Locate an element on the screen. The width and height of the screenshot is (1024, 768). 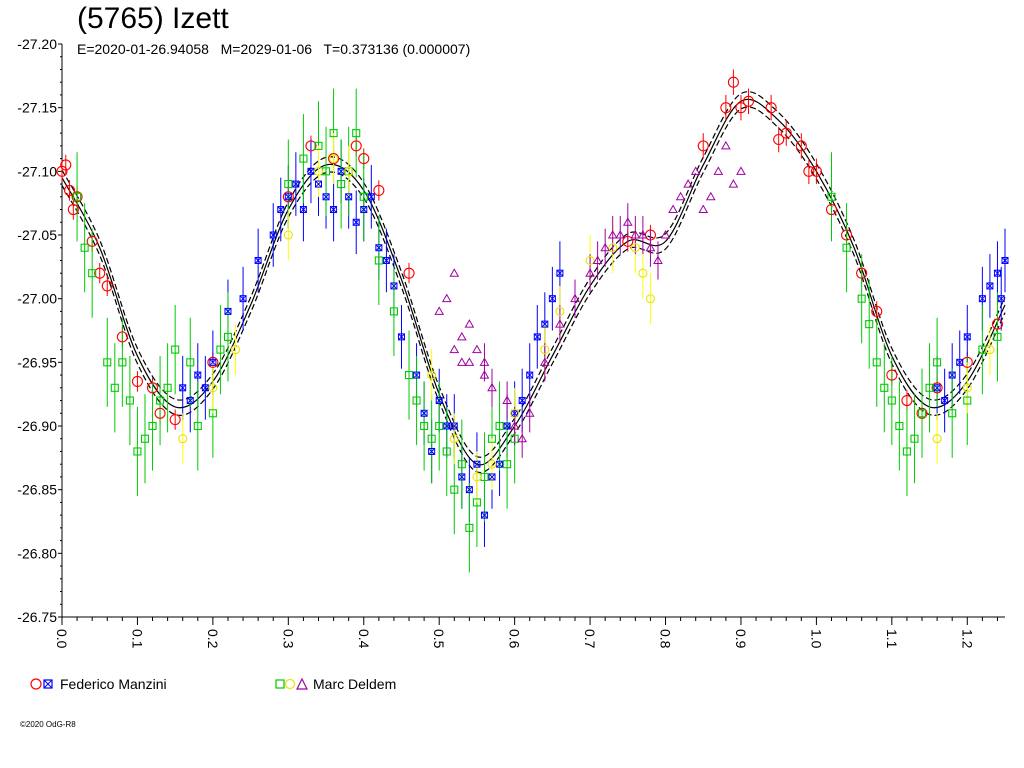
x-tick-label: 1.1 is located at coordinates (892, 639).